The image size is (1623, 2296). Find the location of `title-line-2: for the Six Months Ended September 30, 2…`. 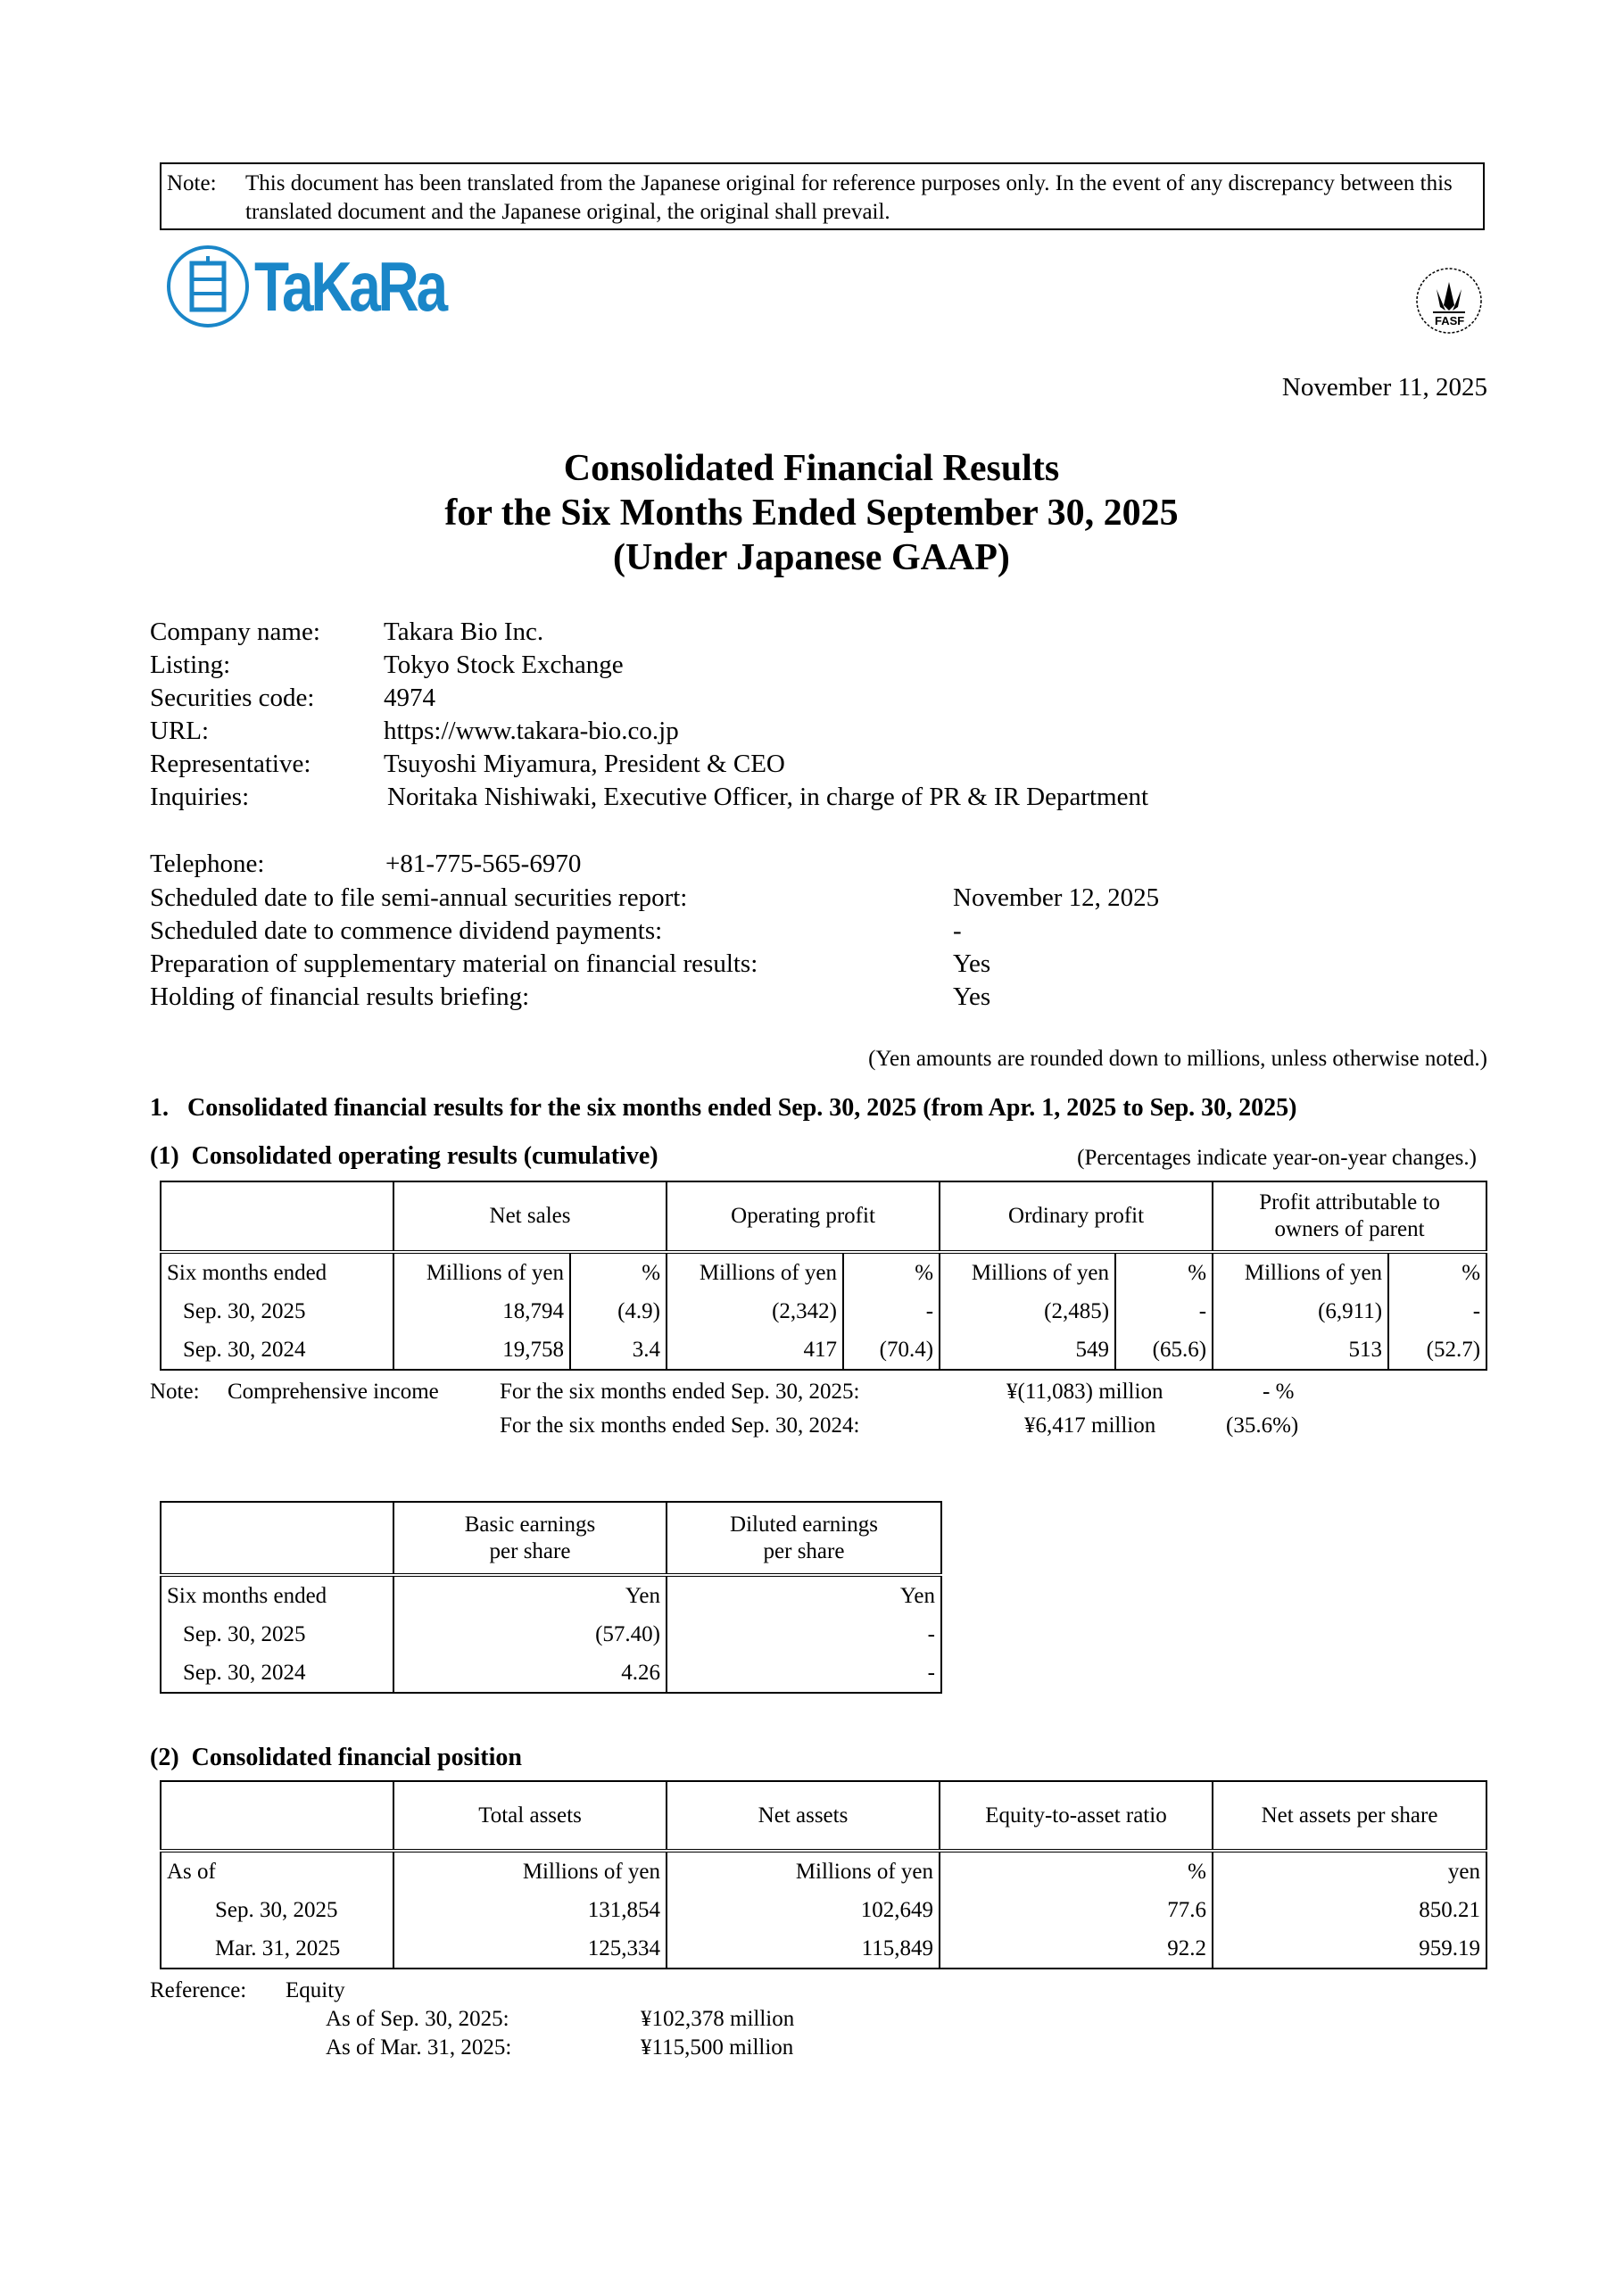

title-line-2: for the Six Months Ended September 30, 2… is located at coordinates (811, 513).